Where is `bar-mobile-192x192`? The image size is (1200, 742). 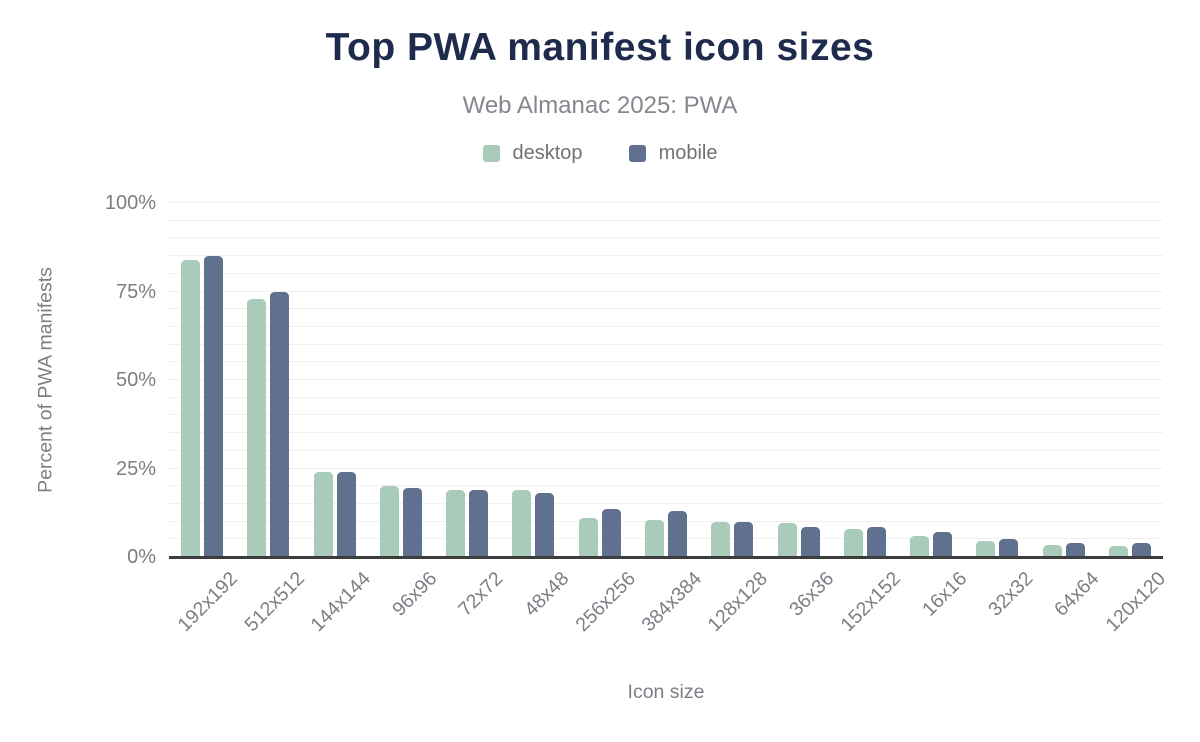 bar-mobile-192x192 is located at coordinates (214, 406).